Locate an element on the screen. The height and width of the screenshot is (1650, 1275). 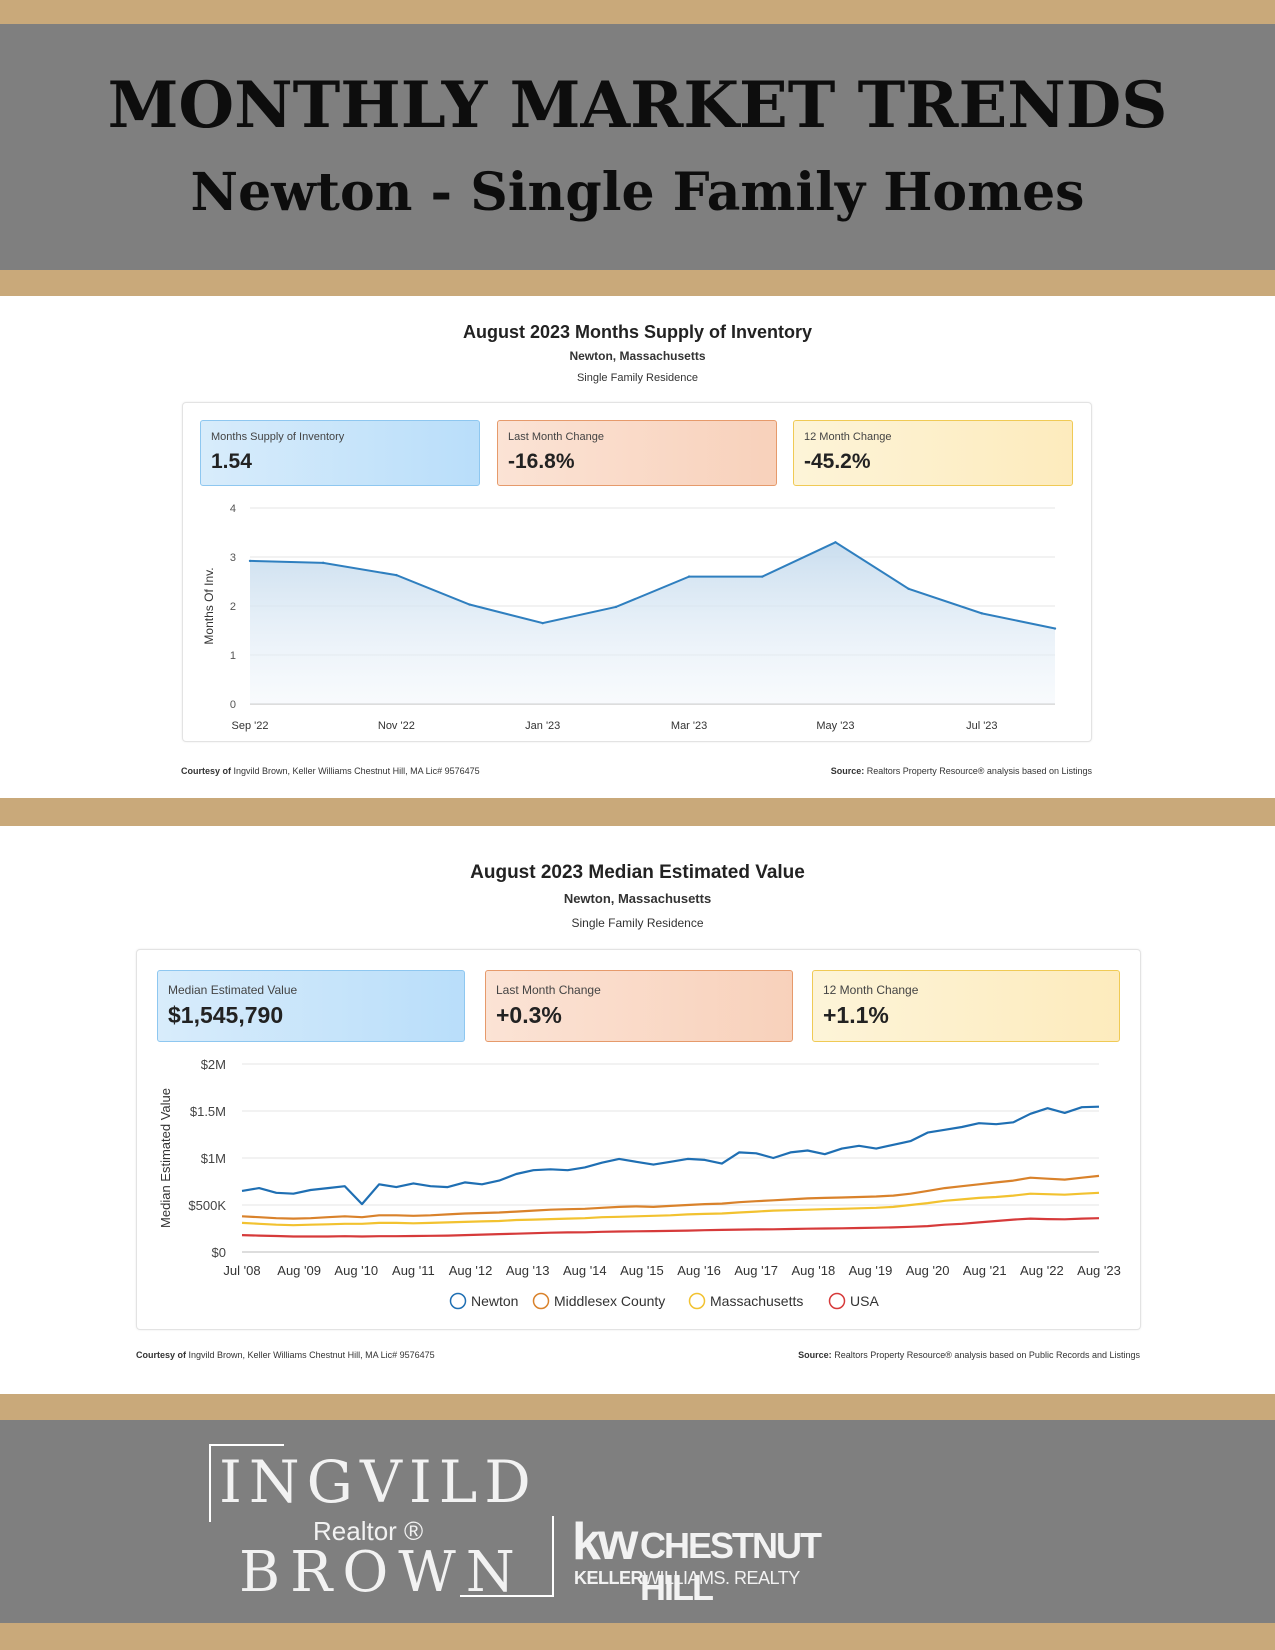
ingvild-brown-logo: INGVILD Realtor ® BROWN is located at coordinates (380, 1522).